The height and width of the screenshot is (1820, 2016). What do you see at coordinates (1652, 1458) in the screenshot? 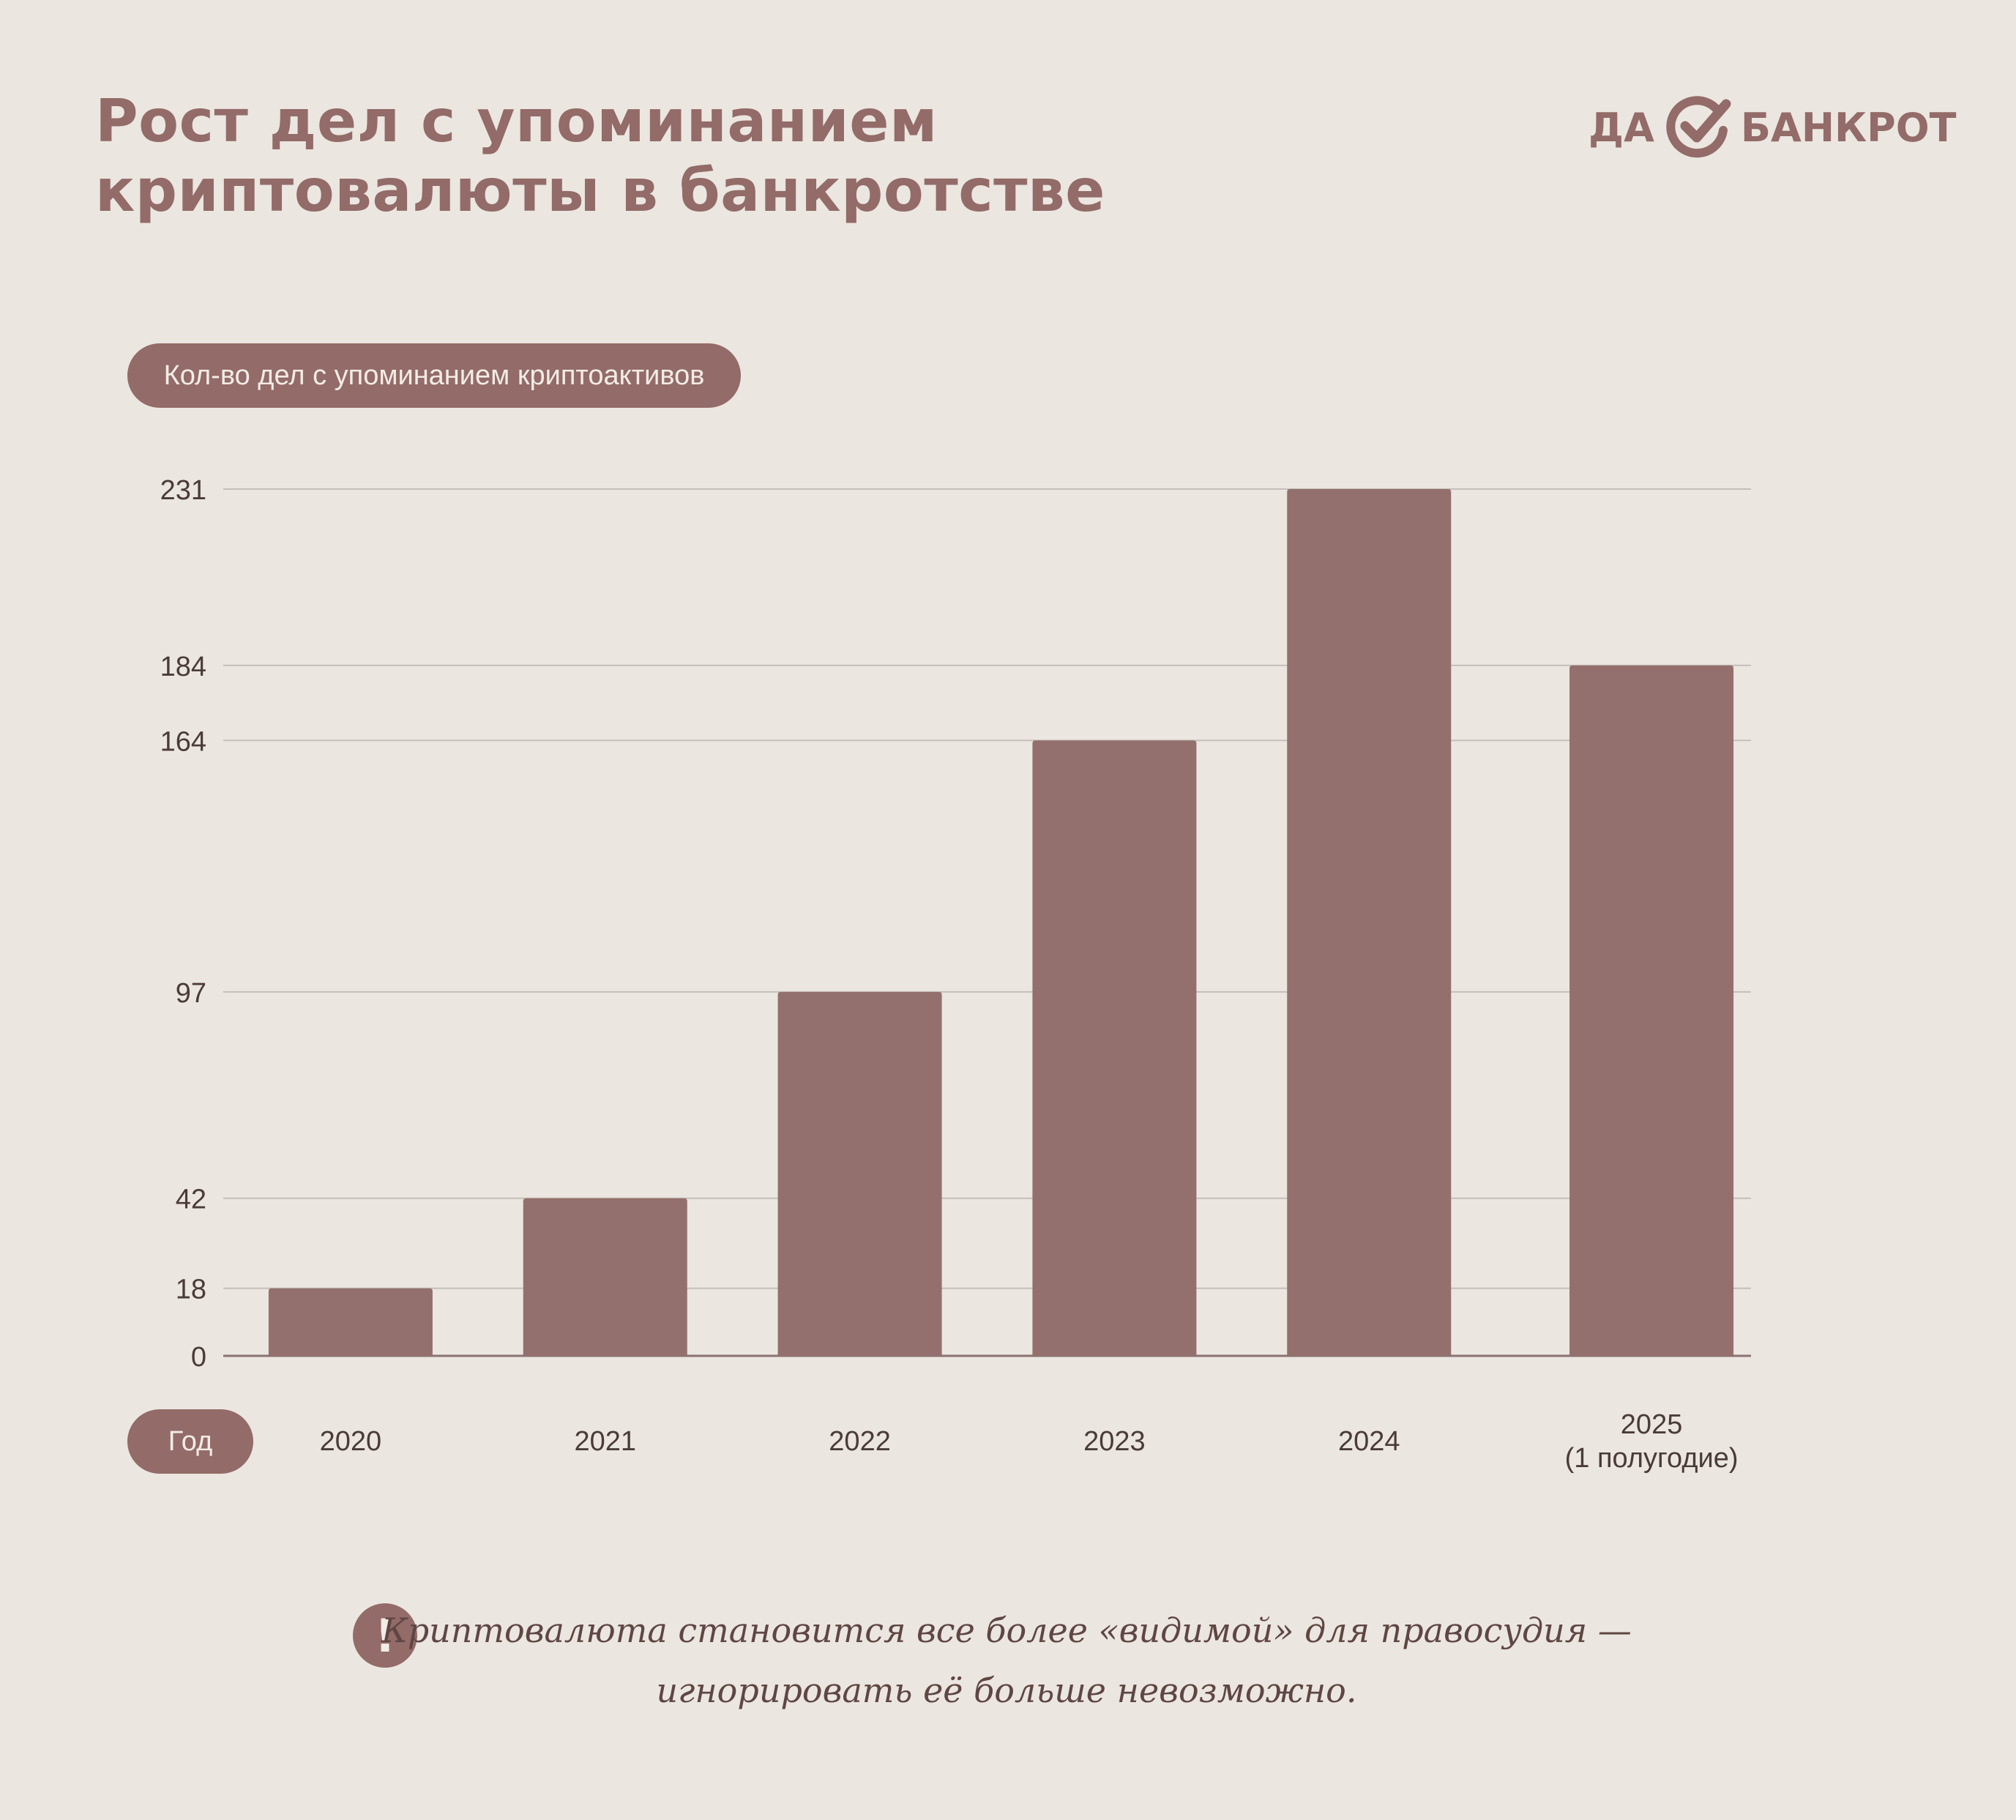
I see `x-tick-label: (1 полугодие)` at bounding box center [1652, 1458].